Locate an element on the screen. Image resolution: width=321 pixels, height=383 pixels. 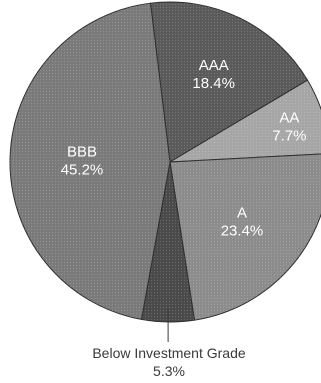
slice-value-label-below-investment-grade: 5.3% is located at coordinates (169, 371).